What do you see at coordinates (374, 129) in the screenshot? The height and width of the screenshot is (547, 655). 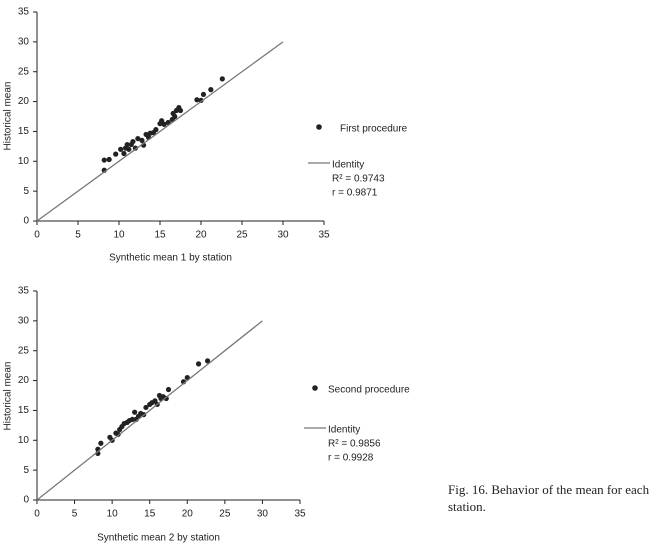 I see `legend-label: First procedure` at bounding box center [374, 129].